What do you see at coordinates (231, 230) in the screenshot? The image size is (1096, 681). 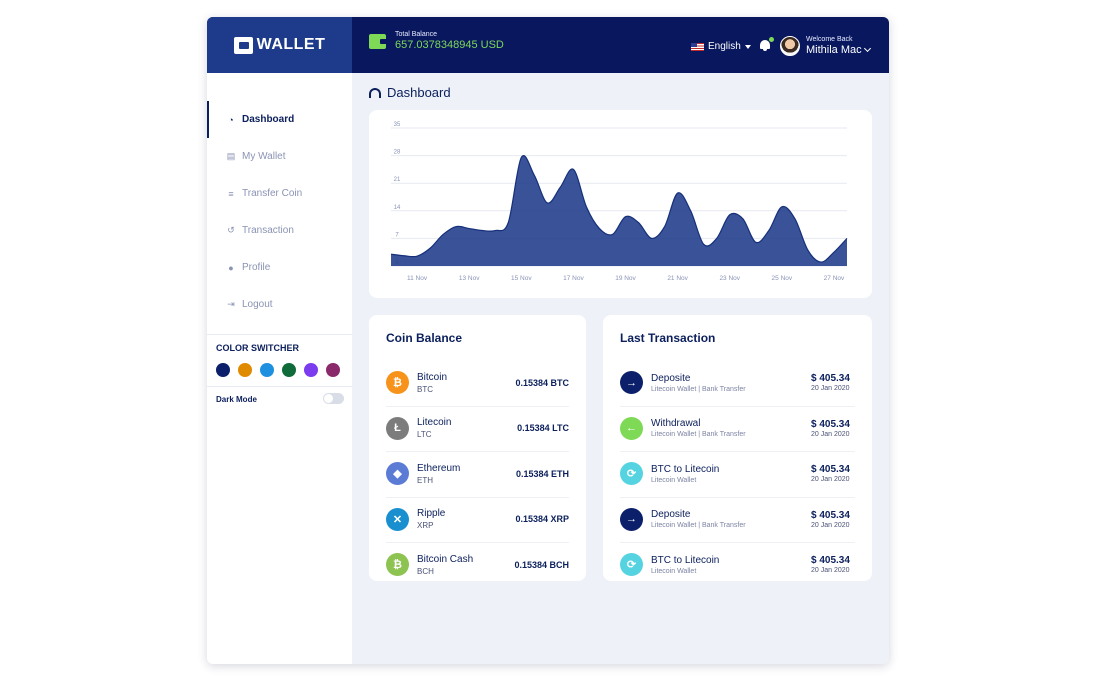 I see `history-icon: ↺` at bounding box center [231, 230].